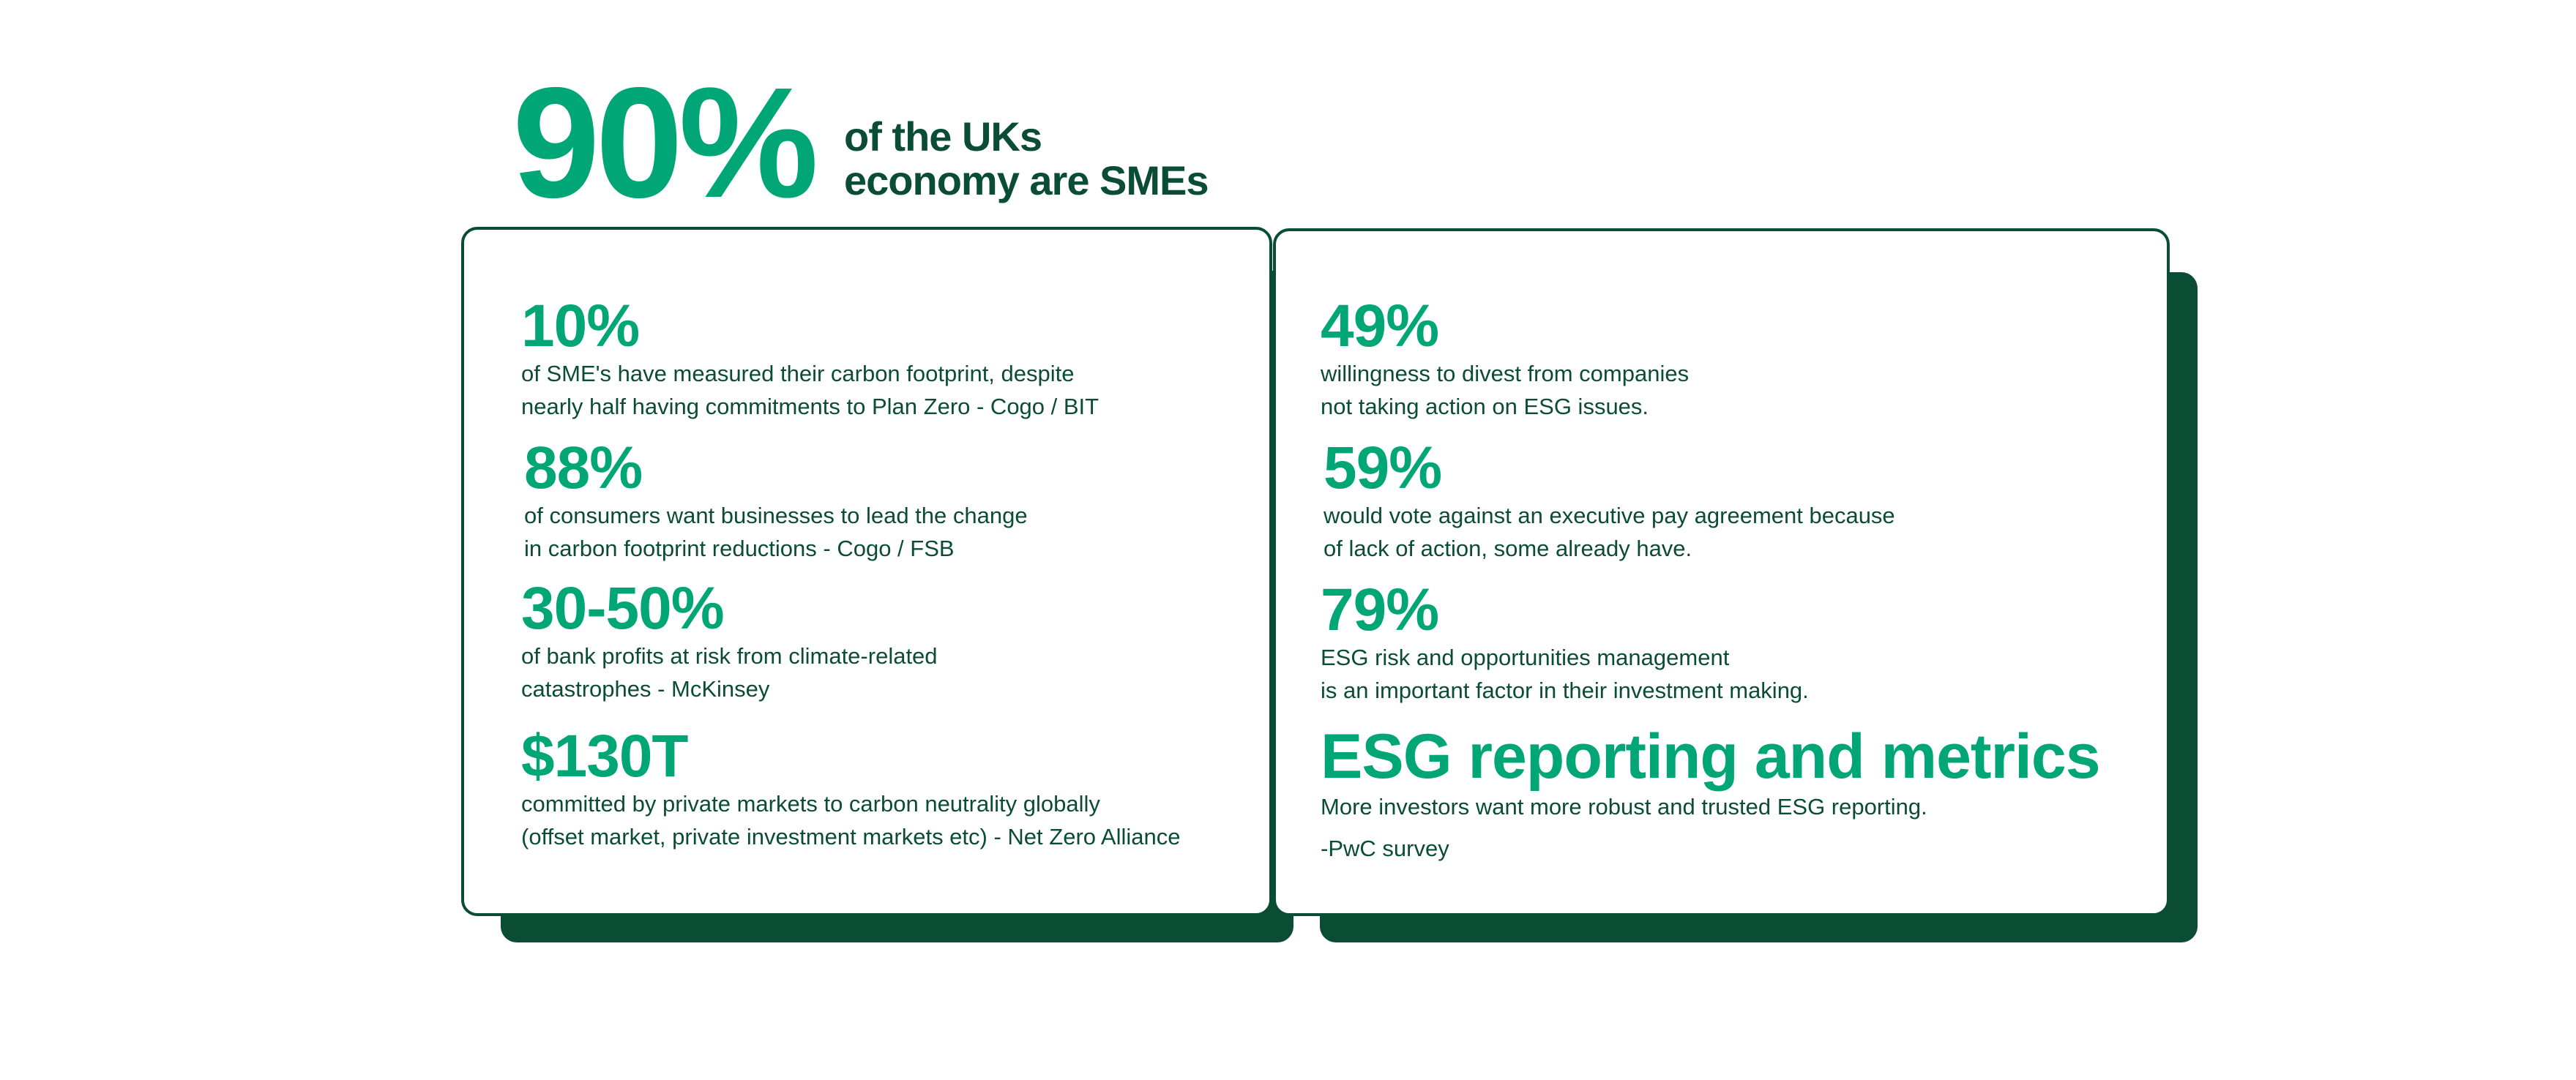 This screenshot has height=1080, width=2576. What do you see at coordinates (1380, 326) in the screenshot?
I see `stat-value: 49%` at bounding box center [1380, 326].